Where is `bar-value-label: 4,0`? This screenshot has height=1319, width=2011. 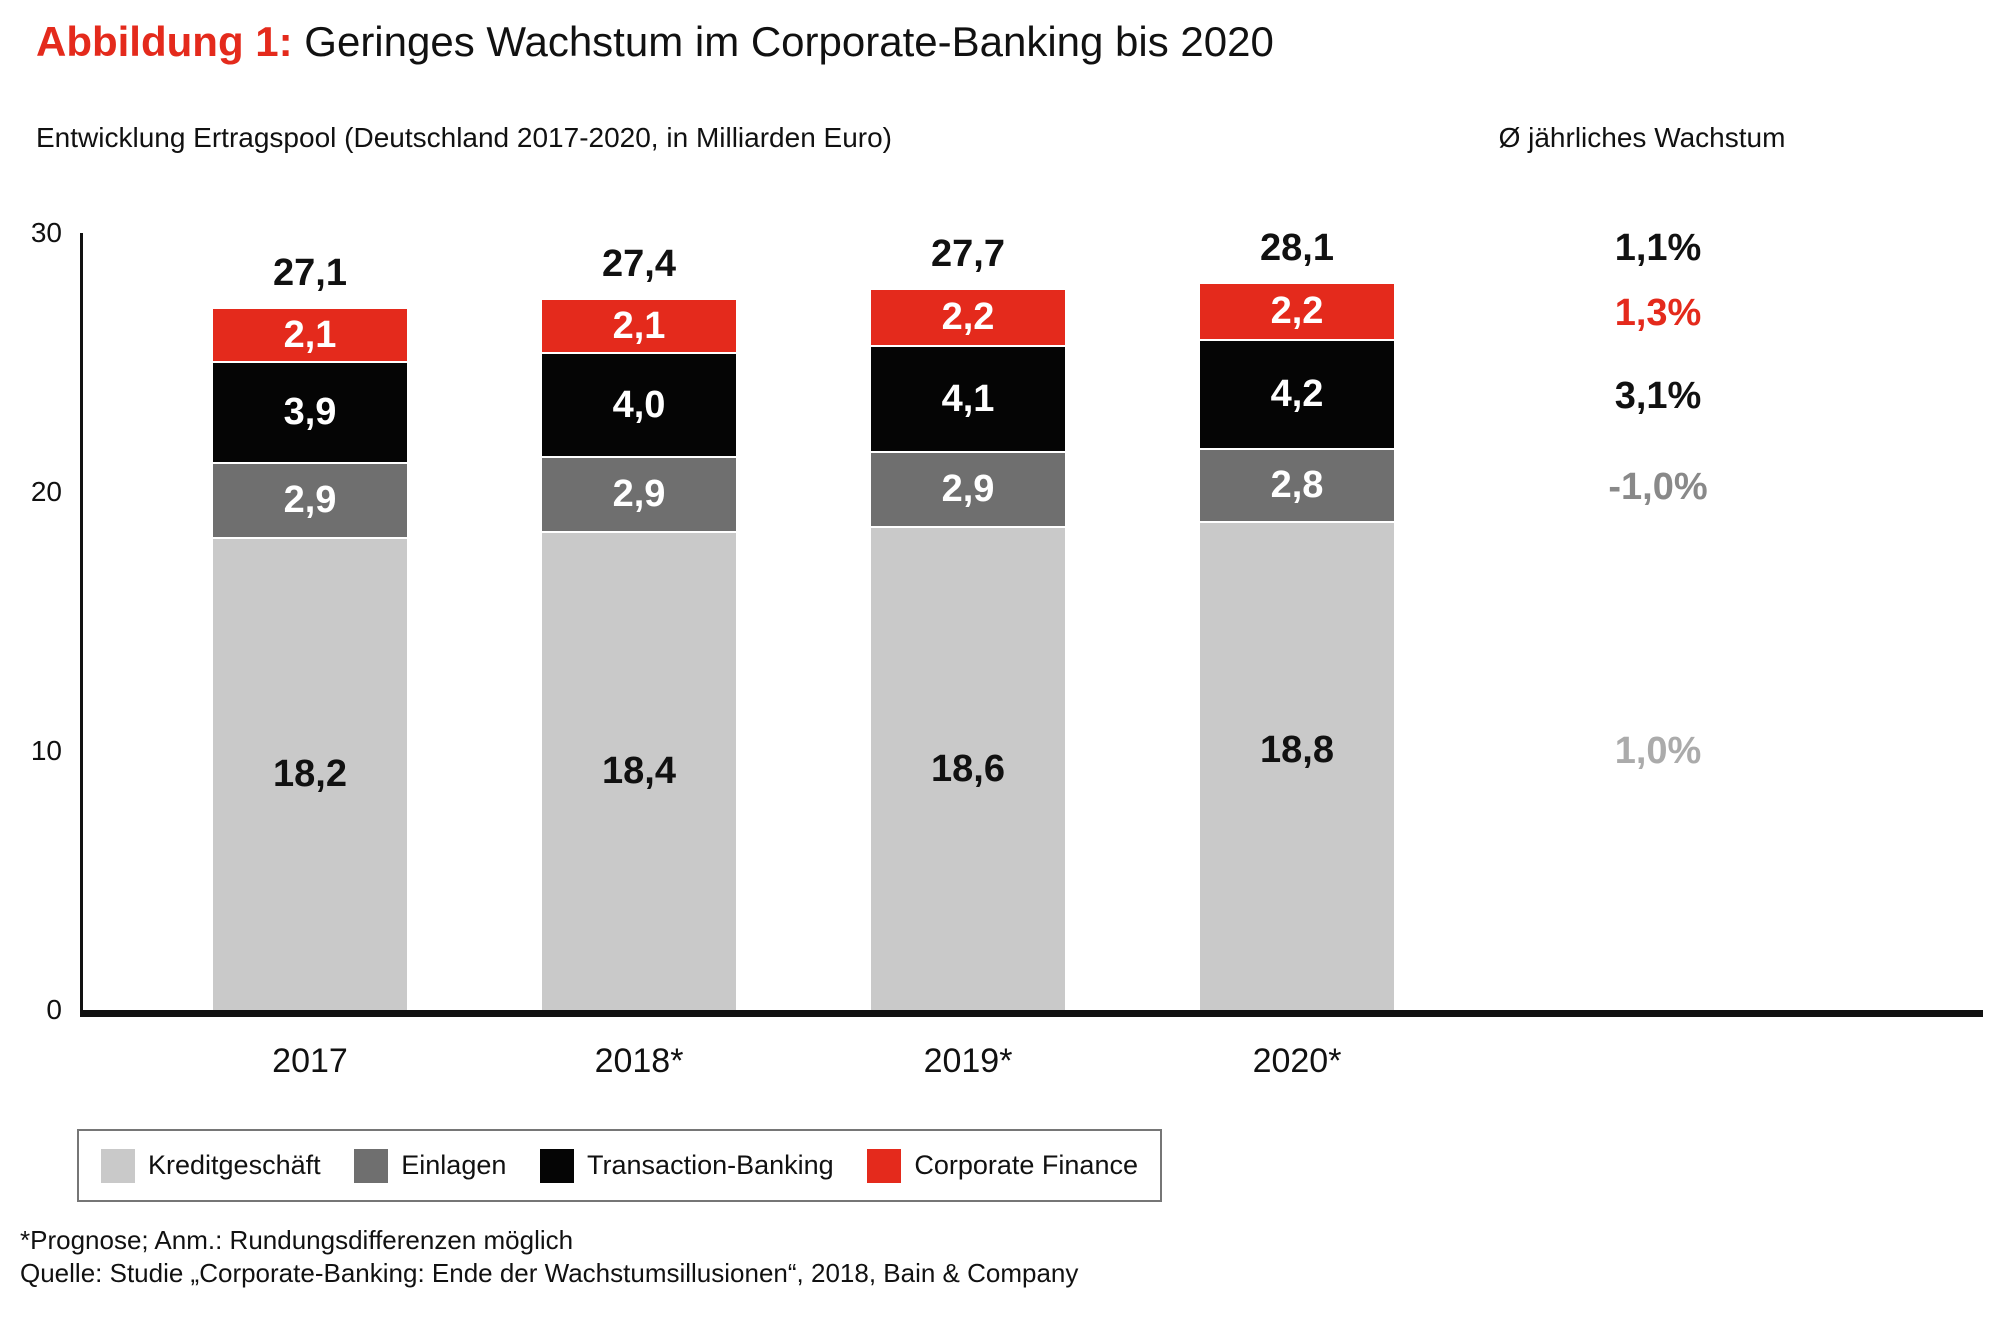 bar-value-label: 4,0 is located at coordinates (639, 404).